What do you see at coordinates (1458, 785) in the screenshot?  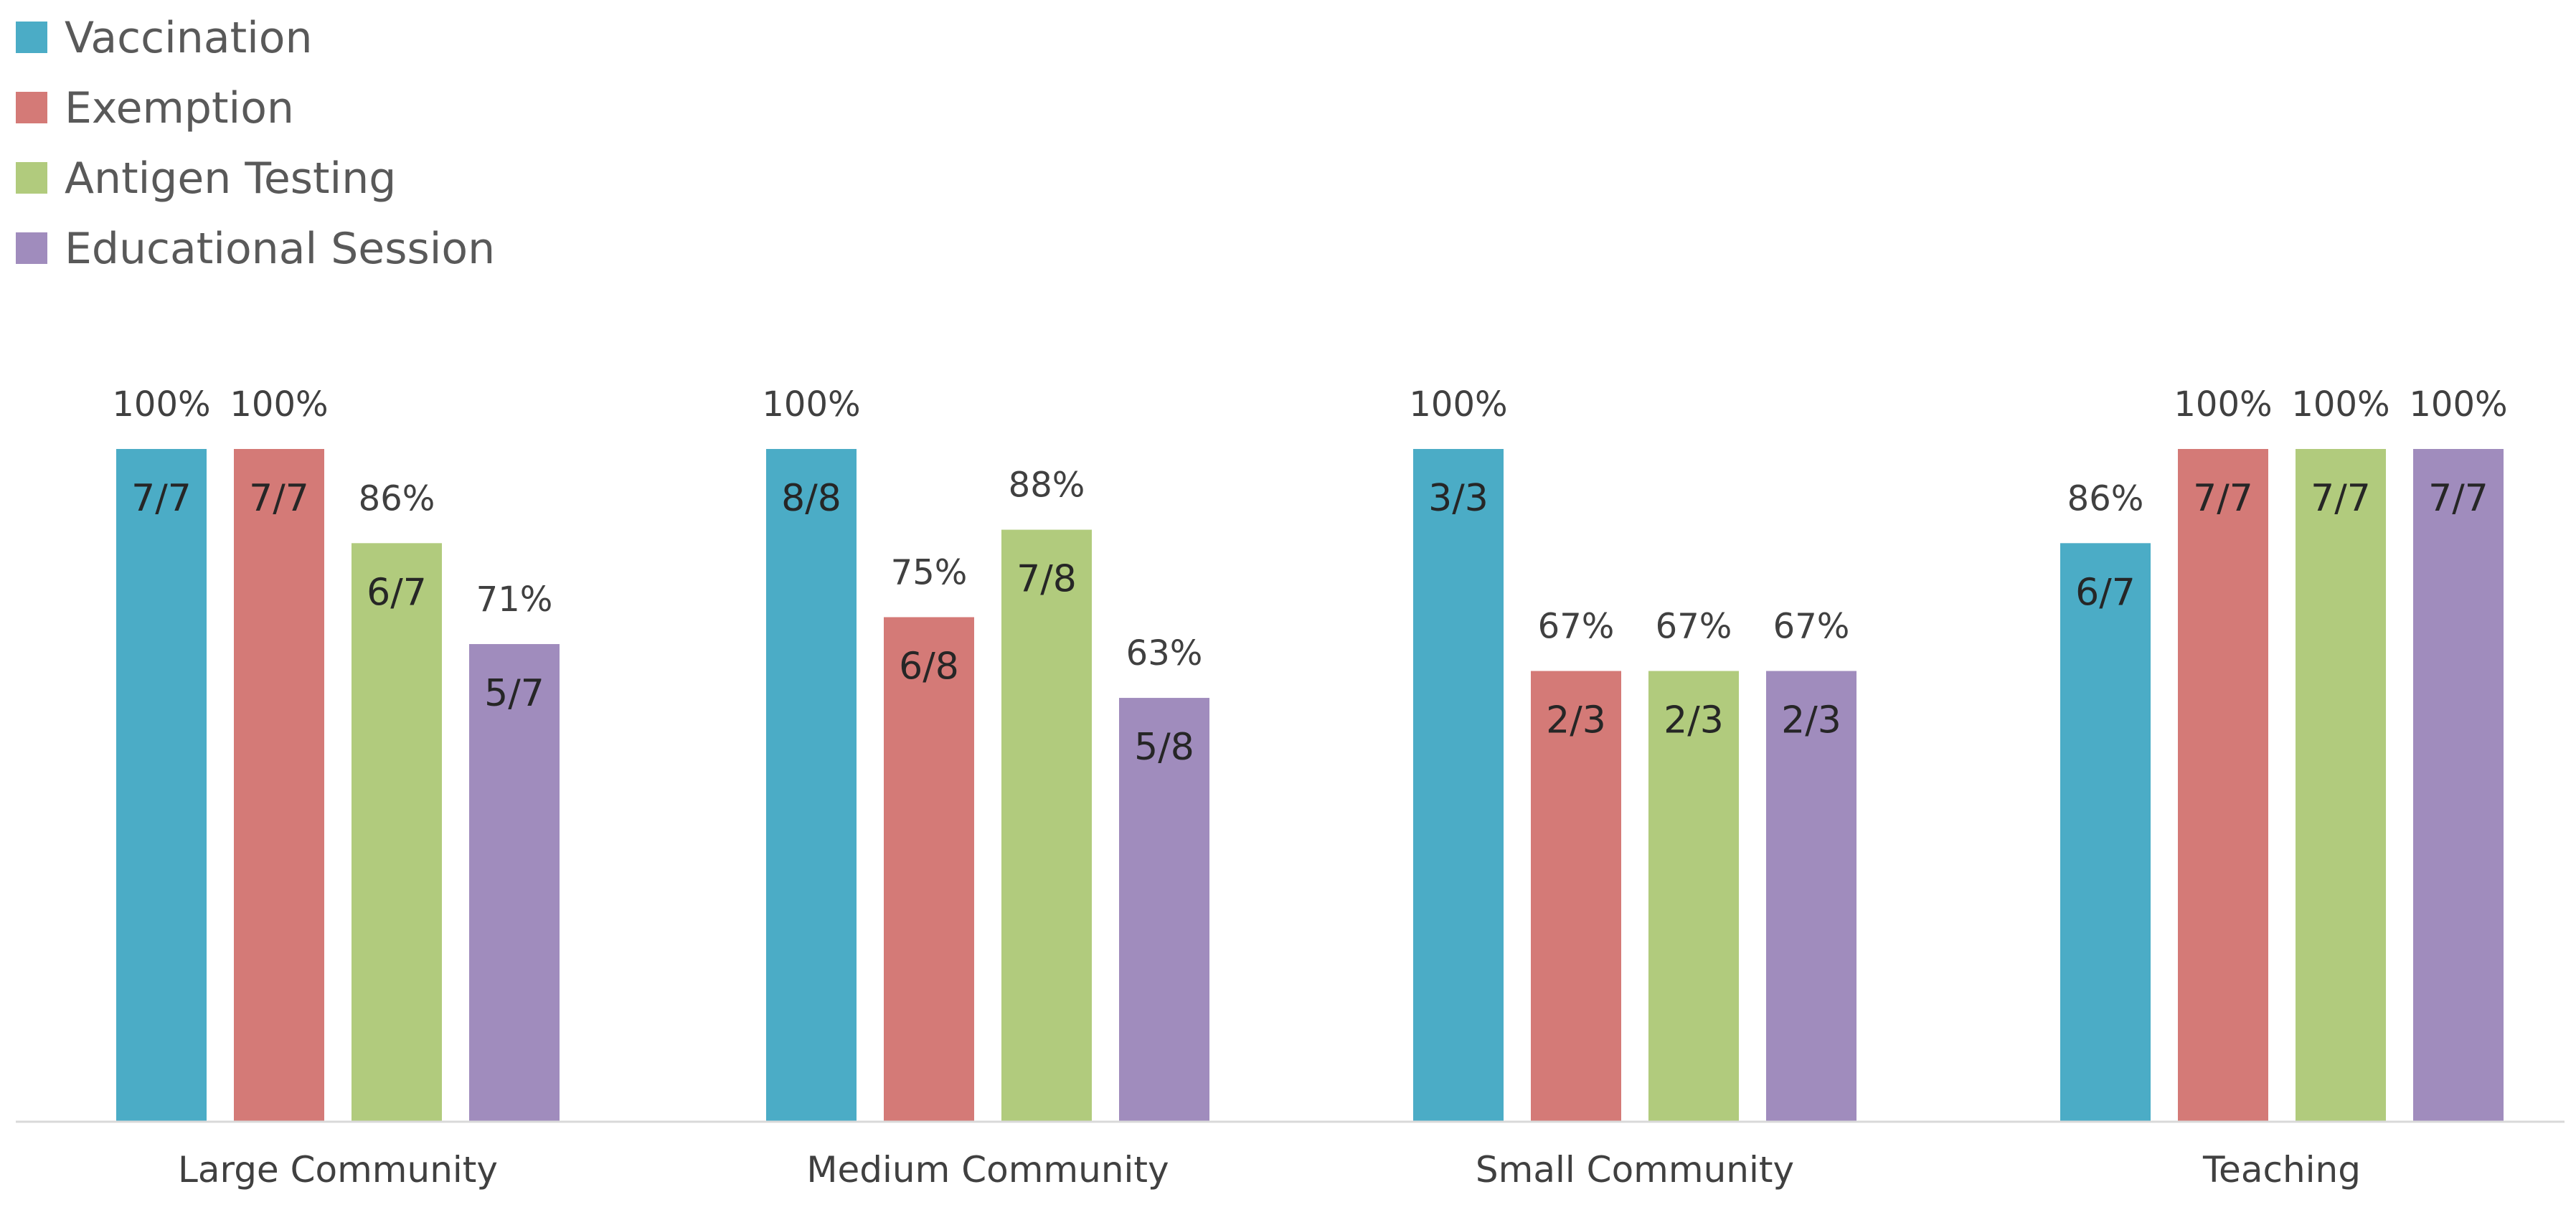 I see `bar-small-community-vaccination` at bounding box center [1458, 785].